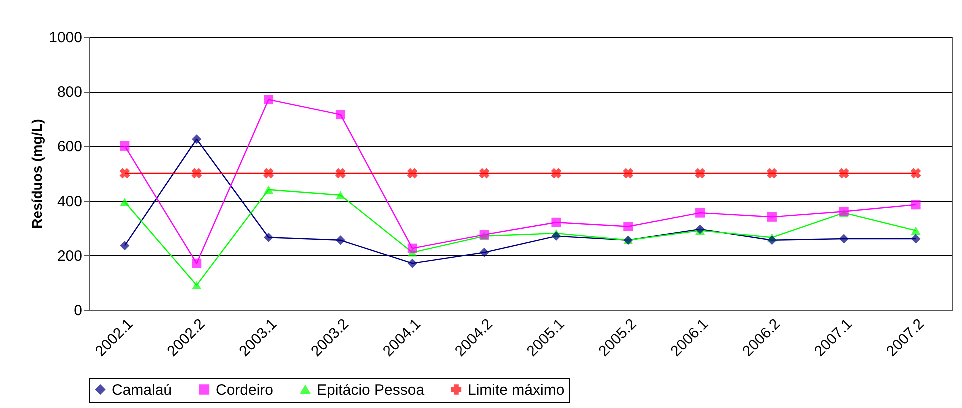  What do you see at coordinates (245, 390) in the screenshot?
I see `legend-label: Cordeiro` at bounding box center [245, 390].